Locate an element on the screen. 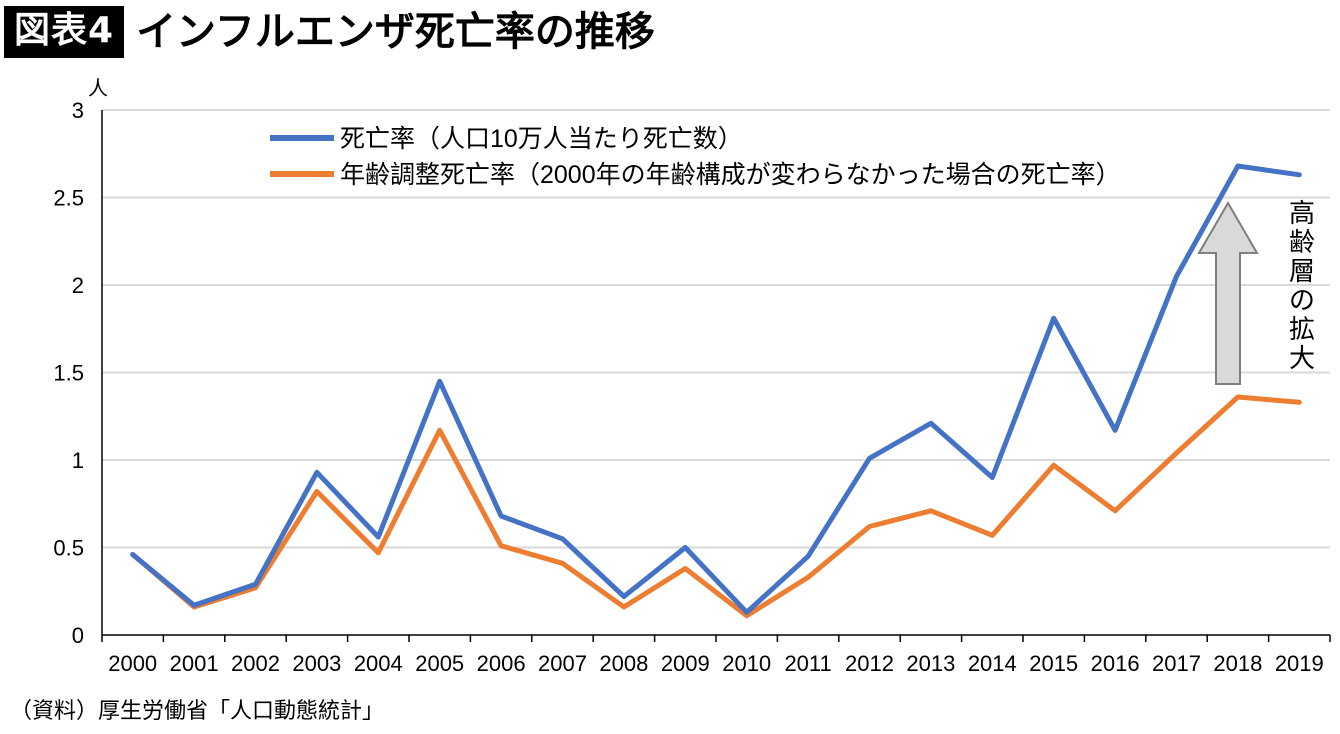 The height and width of the screenshot is (734, 1340). x-tick-label: 2015 is located at coordinates (1053, 663).